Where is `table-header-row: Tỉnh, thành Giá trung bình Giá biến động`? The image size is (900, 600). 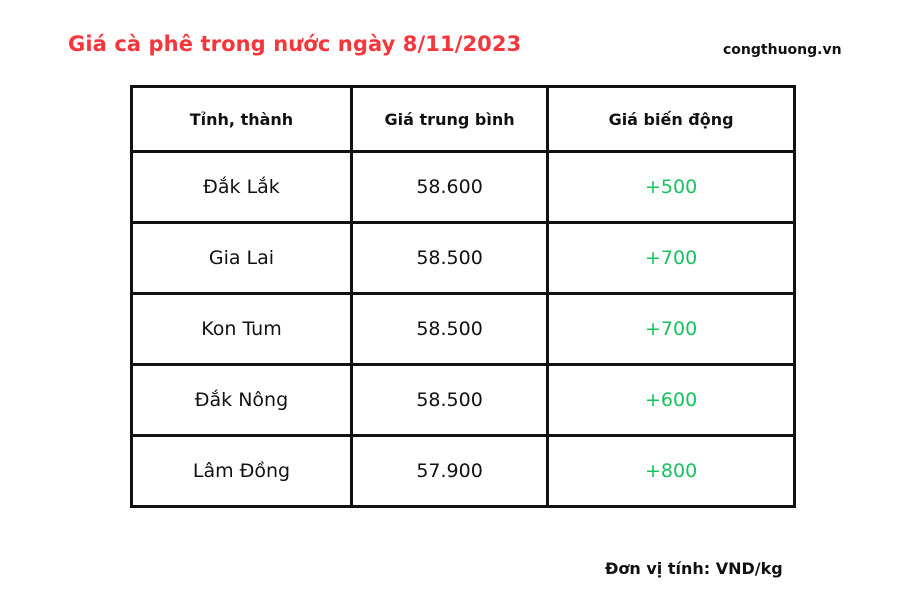 table-header-row: Tỉnh, thành Giá trung bình Giá biến động is located at coordinates (463, 119).